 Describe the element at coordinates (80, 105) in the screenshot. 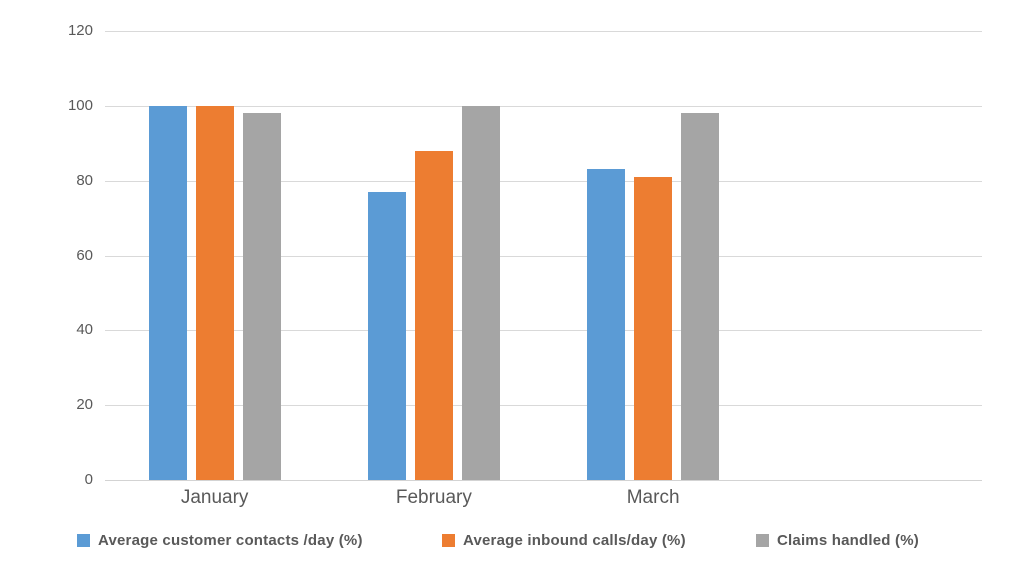

I see `y-tick-label: 100` at that location.